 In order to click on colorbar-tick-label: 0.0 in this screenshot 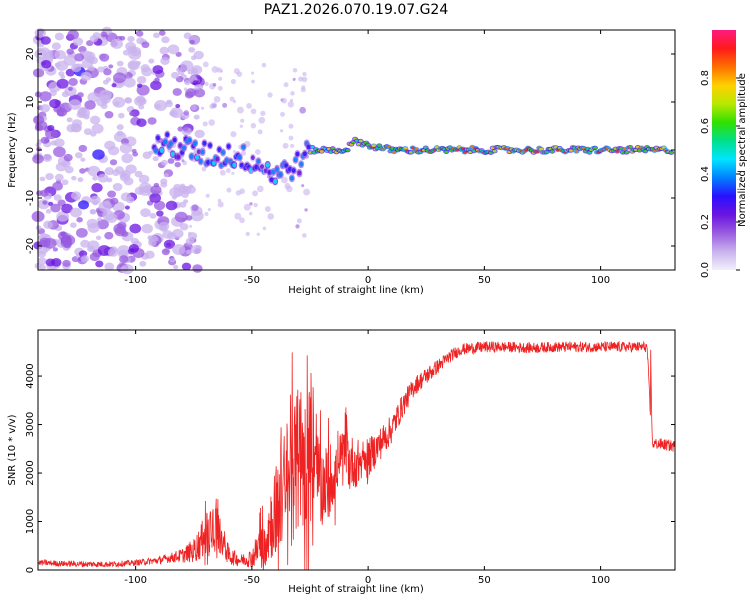, I will do `click(705, 270)`.